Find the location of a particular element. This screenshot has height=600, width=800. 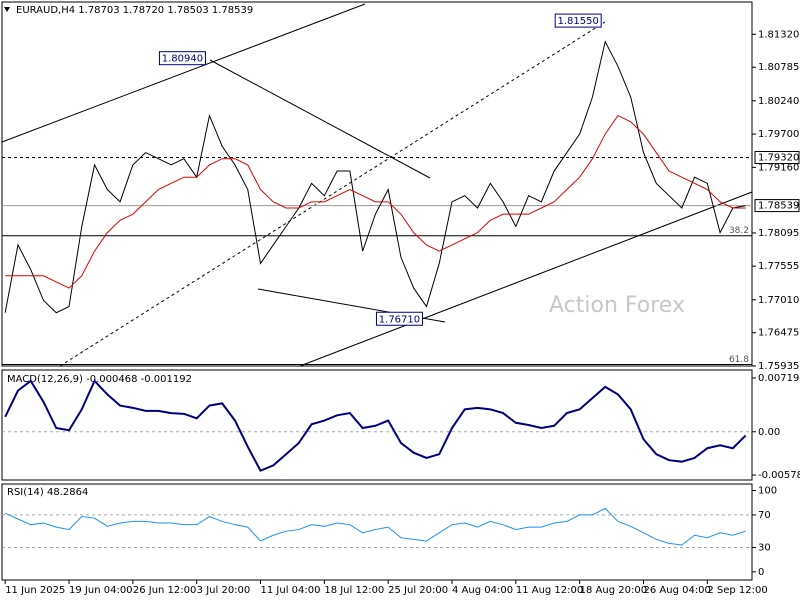

header-icon is located at coordinates (7, 9).